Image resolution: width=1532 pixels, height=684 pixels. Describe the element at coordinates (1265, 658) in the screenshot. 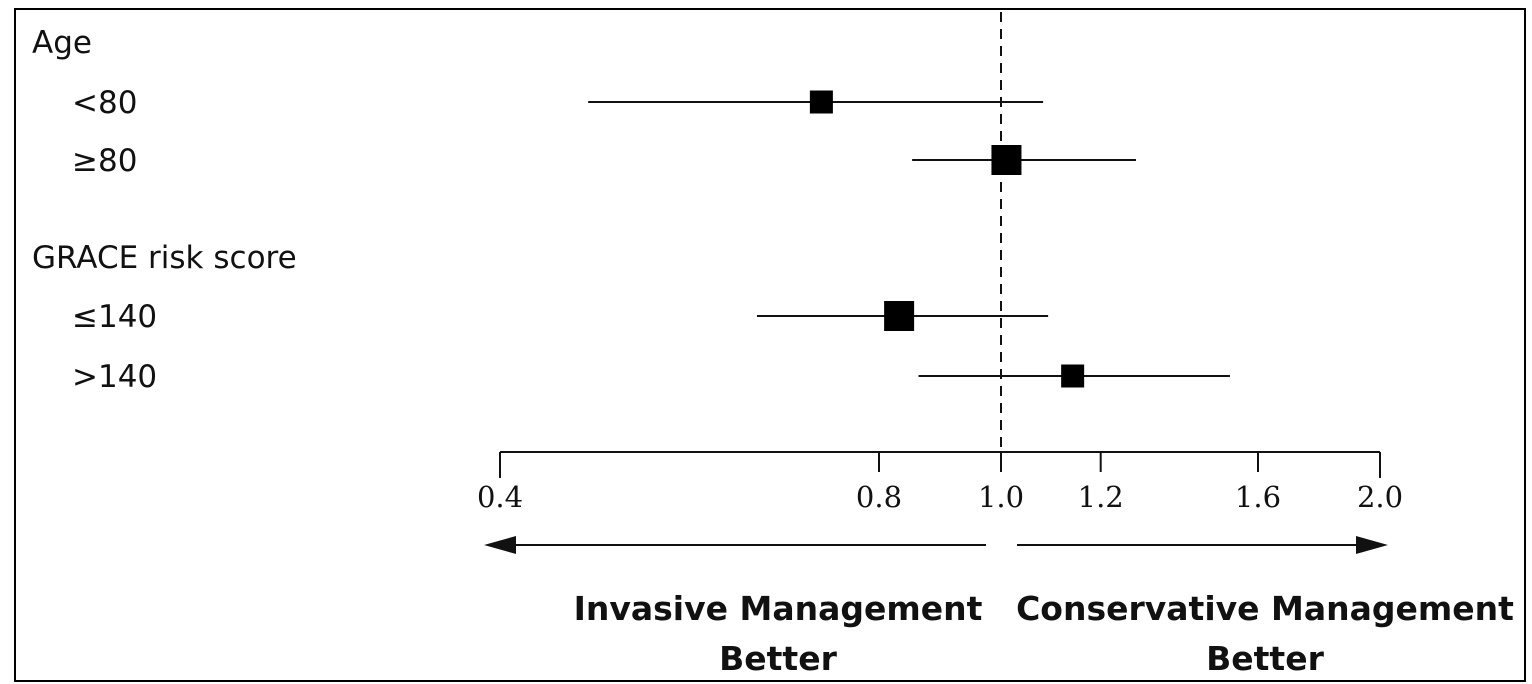

I see `right-direction-label-line2: Better` at that location.